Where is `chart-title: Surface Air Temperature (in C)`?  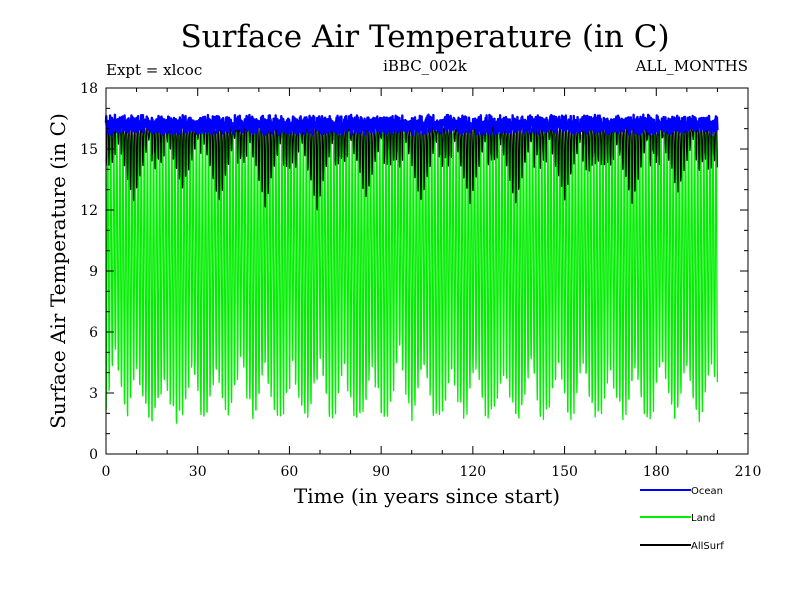 chart-title: Surface Air Temperature (in C) is located at coordinates (424, 37).